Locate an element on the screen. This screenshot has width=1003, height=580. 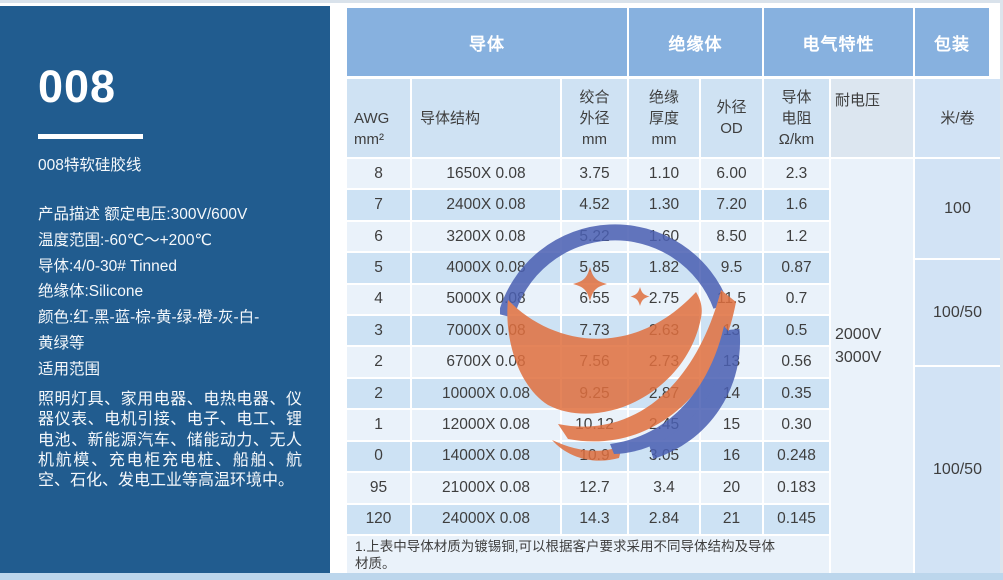
group-header-electrical: 电气特性 is located at coordinates (838, 42).